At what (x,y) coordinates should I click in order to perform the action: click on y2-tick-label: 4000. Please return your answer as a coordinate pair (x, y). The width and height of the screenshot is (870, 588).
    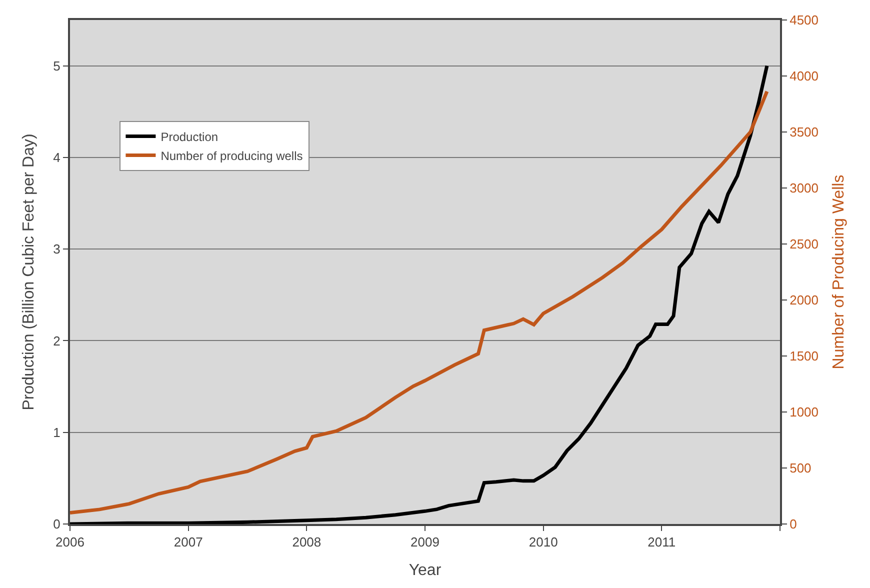
    Looking at the image, I should click on (804, 76).